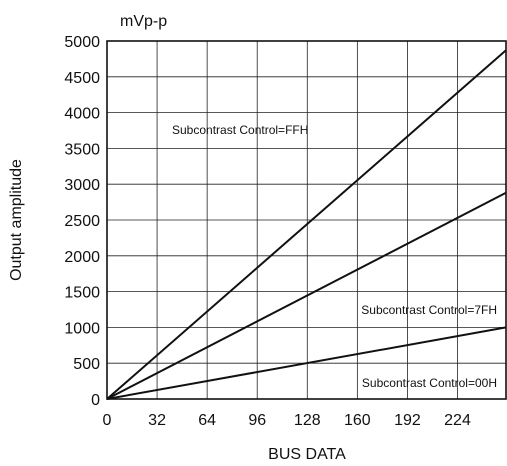 Image resolution: width=507 pixels, height=466 pixels. What do you see at coordinates (82, 149) in the screenshot?
I see `y-tick-label: 3500` at bounding box center [82, 149].